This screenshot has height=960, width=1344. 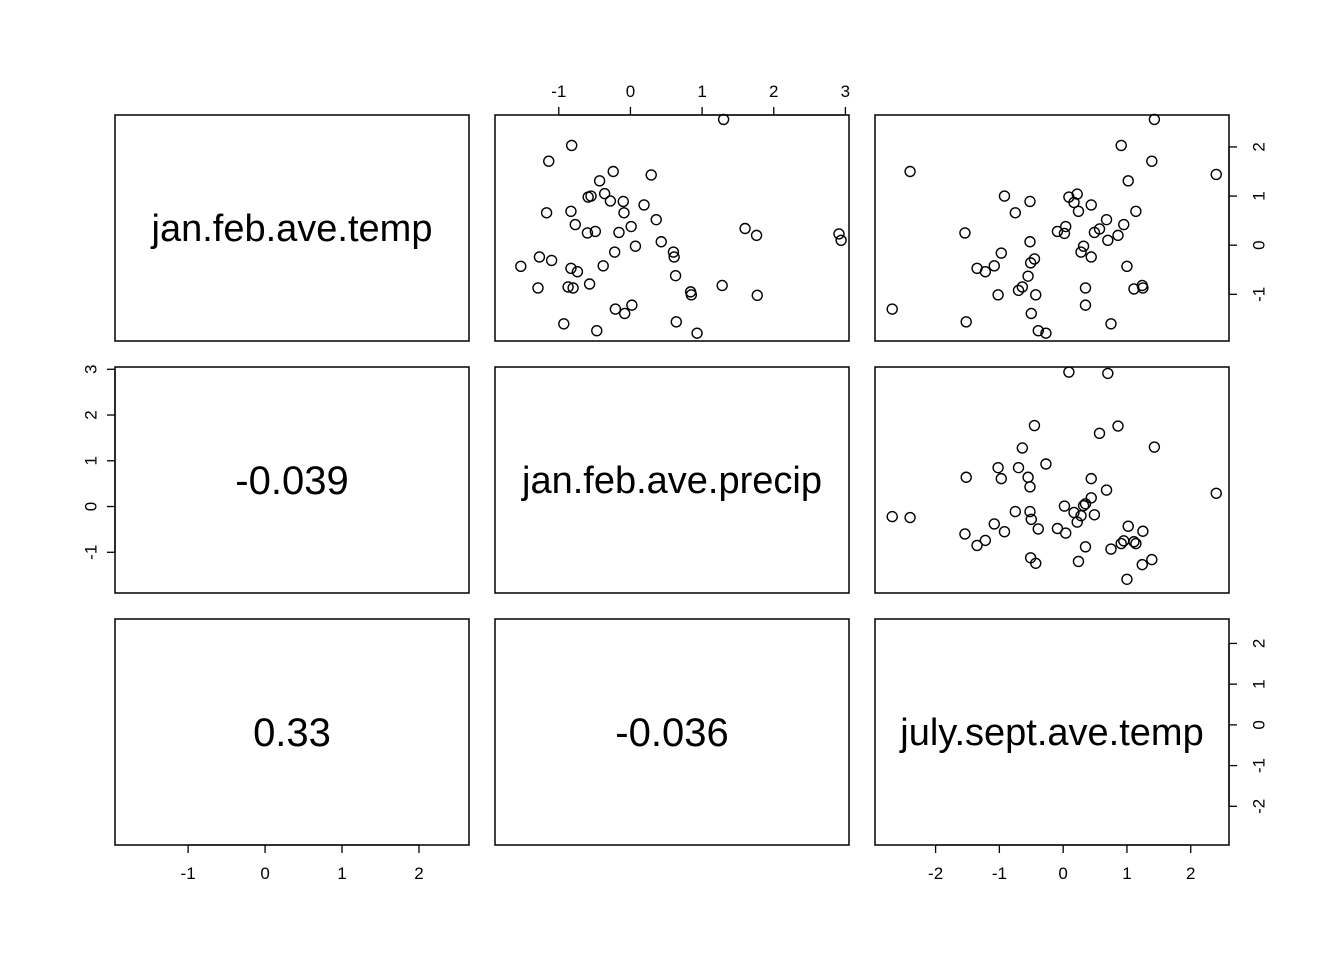 I want to click on panel-frame-r3-c1, so click(x=292, y=732).